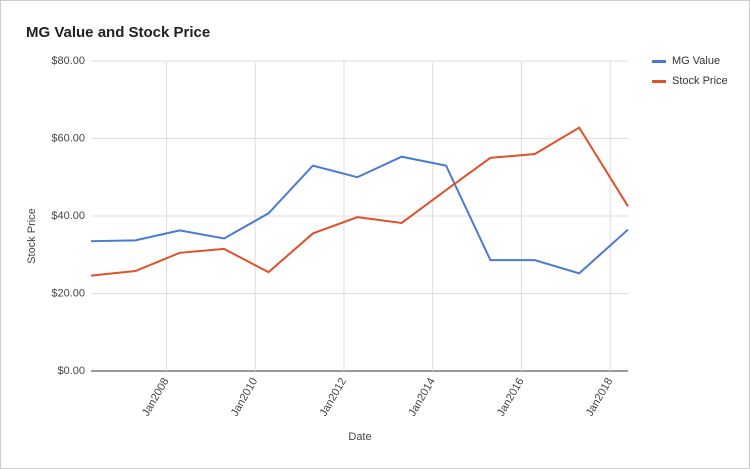 This screenshot has height=469, width=750. Describe the element at coordinates (118, 32) in the screenshot. I see `chart-title: MG Value and Stock Price` at that location.